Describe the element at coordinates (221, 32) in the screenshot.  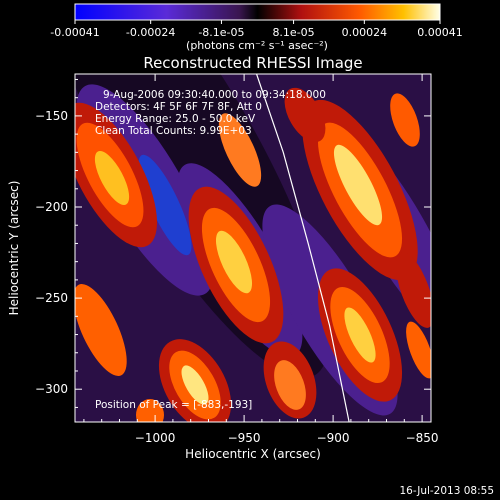
I see `colorbar-tick-label: -8.1e-05` at that location.